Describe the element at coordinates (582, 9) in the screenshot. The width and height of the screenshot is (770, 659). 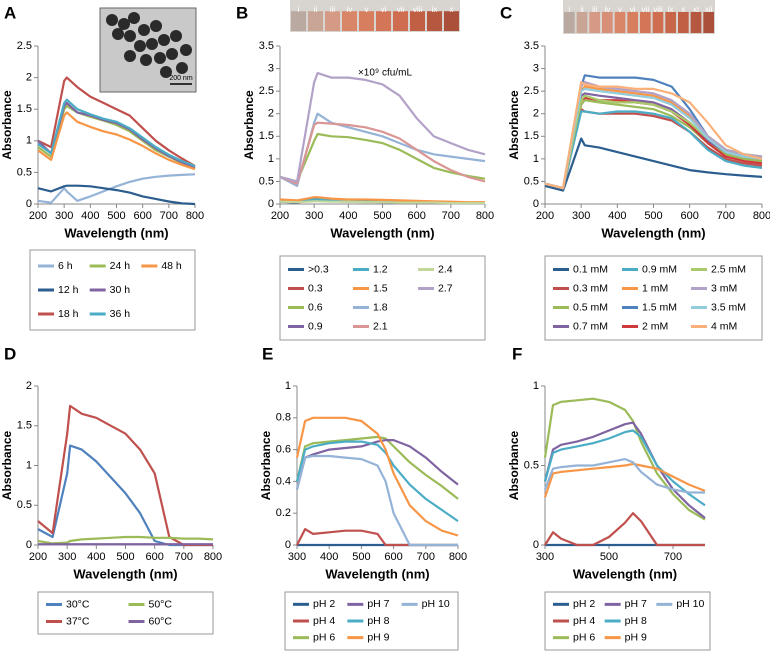
I see `vial-label: ii` at that location.